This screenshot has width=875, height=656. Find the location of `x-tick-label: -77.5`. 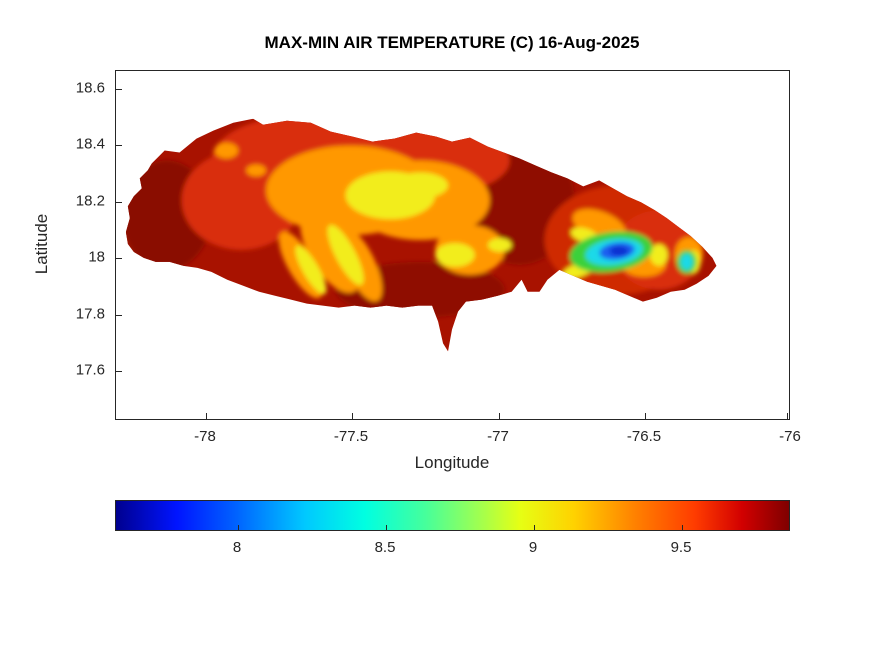

x-tick-label: -77.5 is located at coordinates (351, 436).